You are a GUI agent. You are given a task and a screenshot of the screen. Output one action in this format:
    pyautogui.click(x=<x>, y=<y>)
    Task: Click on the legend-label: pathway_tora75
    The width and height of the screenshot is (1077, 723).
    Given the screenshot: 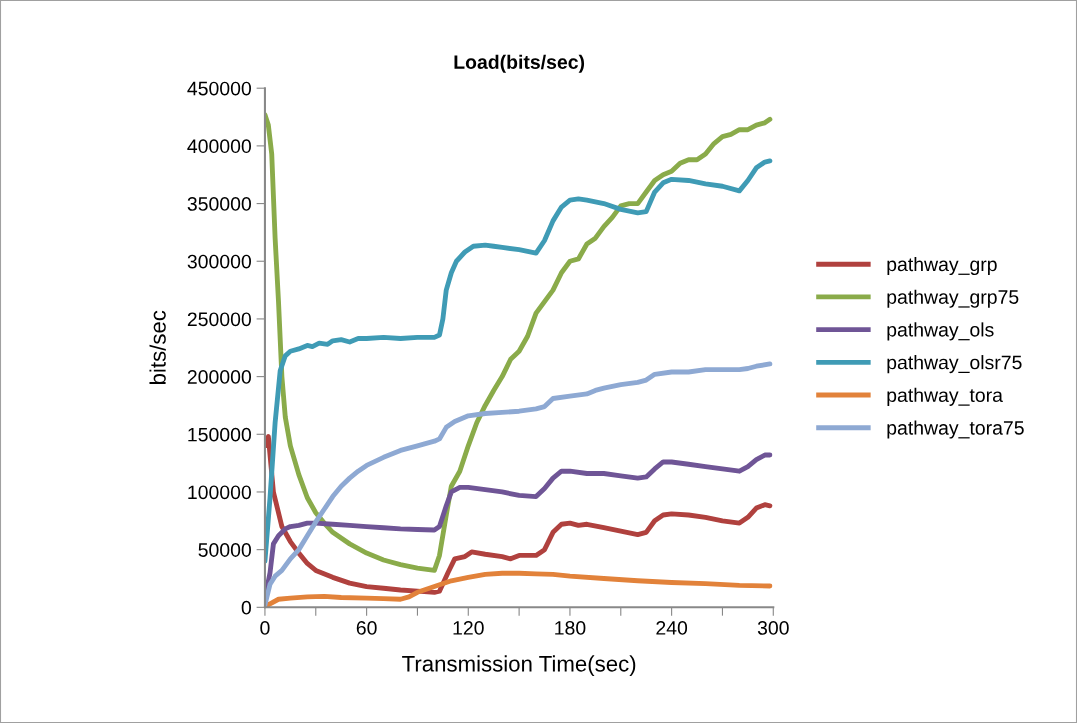 What is the action you would take?
    pyautogui.click(x=955, y=429)
    